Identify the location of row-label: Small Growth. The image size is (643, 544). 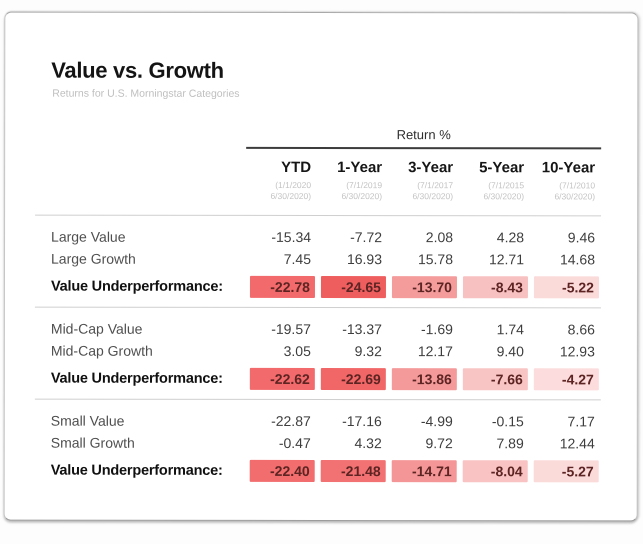
(92, 442).